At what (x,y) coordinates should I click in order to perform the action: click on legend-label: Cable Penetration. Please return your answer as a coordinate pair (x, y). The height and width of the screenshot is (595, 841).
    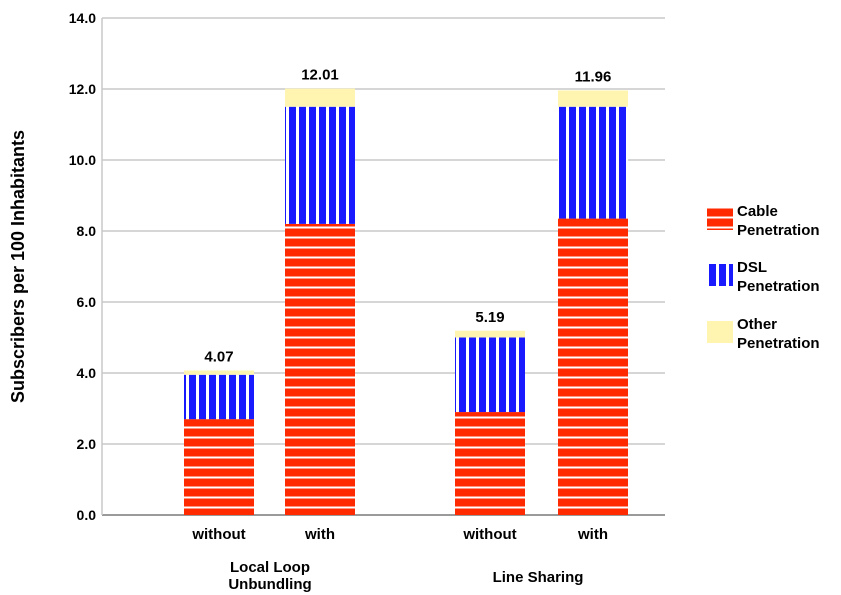
    Looking at the image, I should click on (778, 221).